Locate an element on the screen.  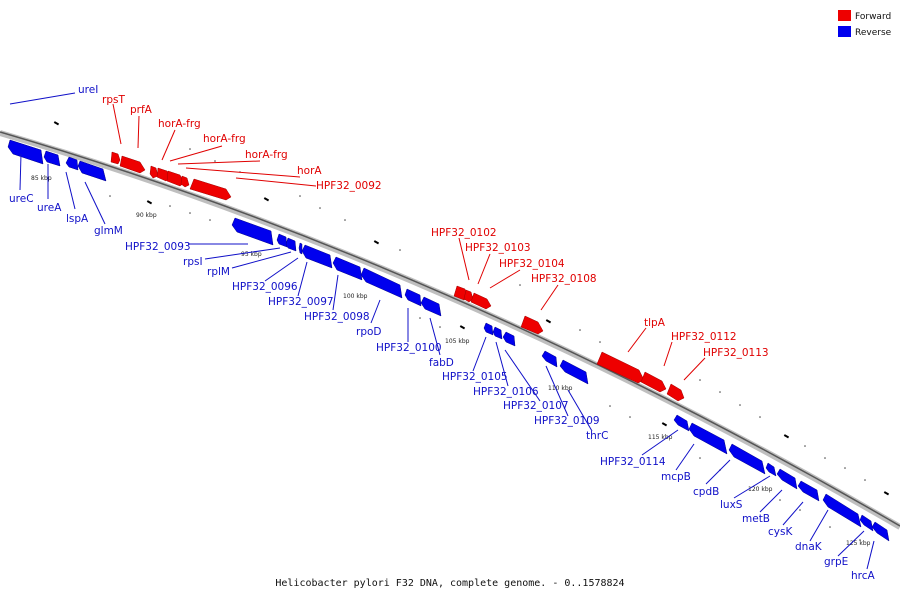
gene-label: horA is located at coordinates (309, 171).